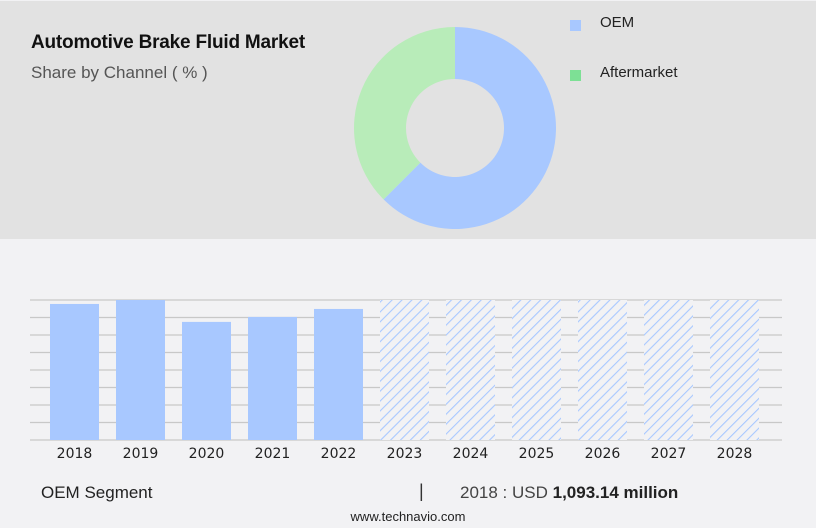 The width and height of the screenshot is (816, 528). What do you see at coordinates (408, 516) in the screenshot?
I see `website-link: www.technavio.com` at bounding box center [408, 516].